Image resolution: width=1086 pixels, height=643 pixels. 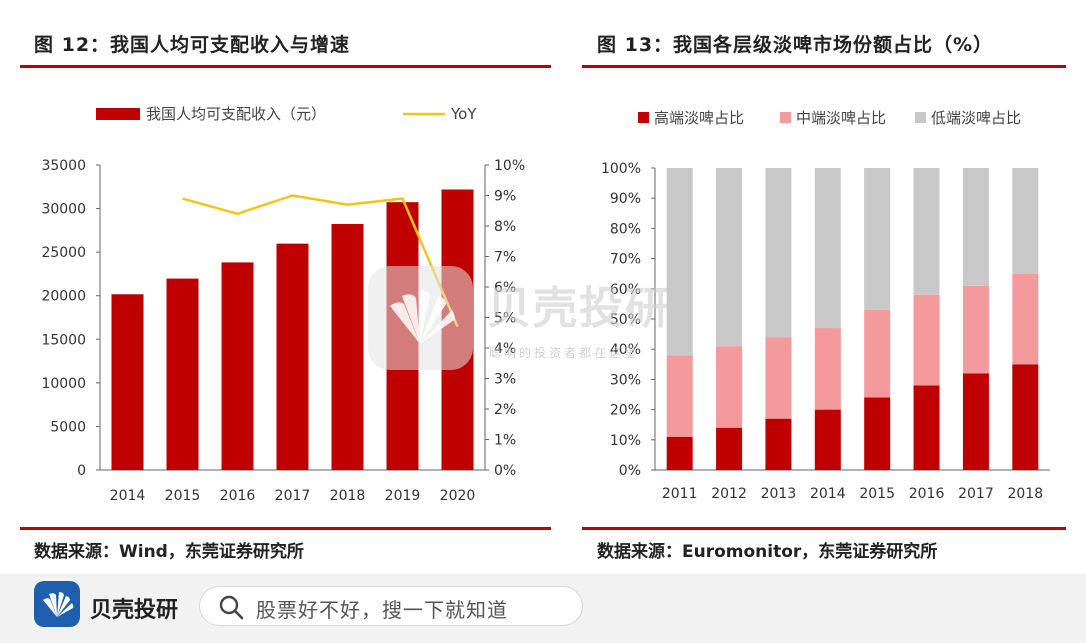 What do you see at coordinates (505, 197) in the screenshot?
I see `right-tick-label: 9%` at bounding box center [505, 197].